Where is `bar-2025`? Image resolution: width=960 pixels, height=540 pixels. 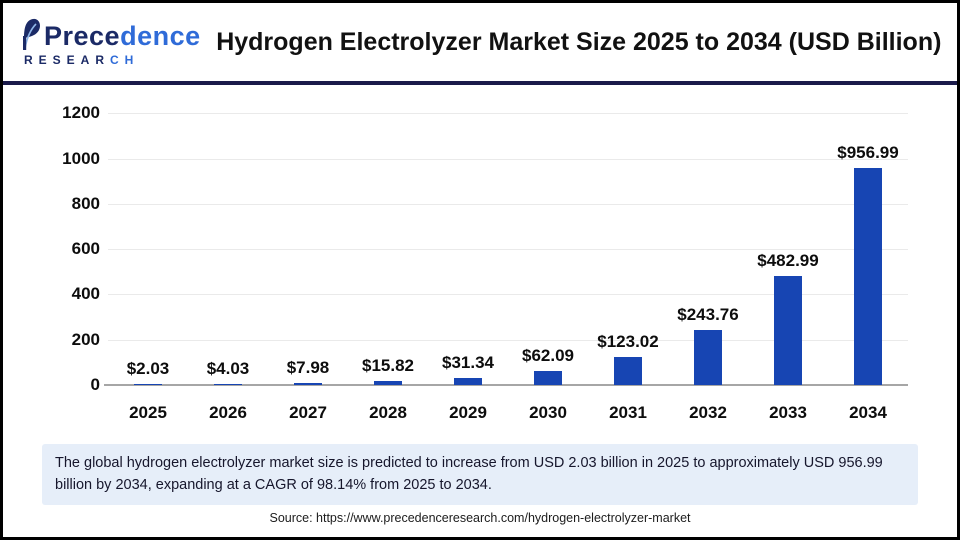
bar-2025 is located at coordinates (148, 384).